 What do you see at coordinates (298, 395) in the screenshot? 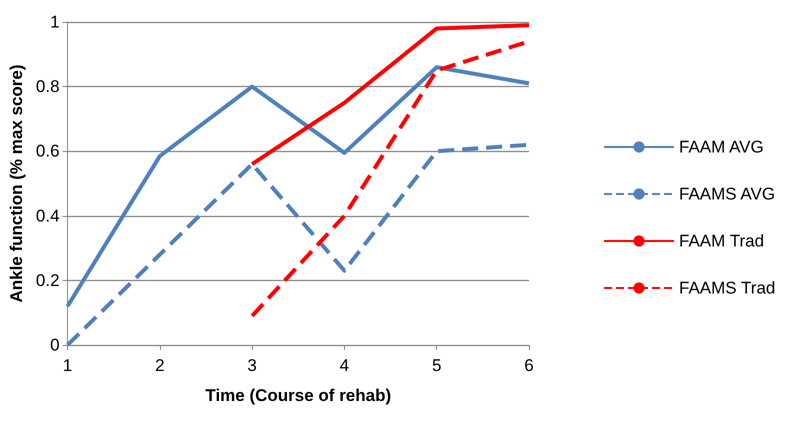
I see `x-axis-title: Time (Course of rehab)` at bounding box center [298, 395].